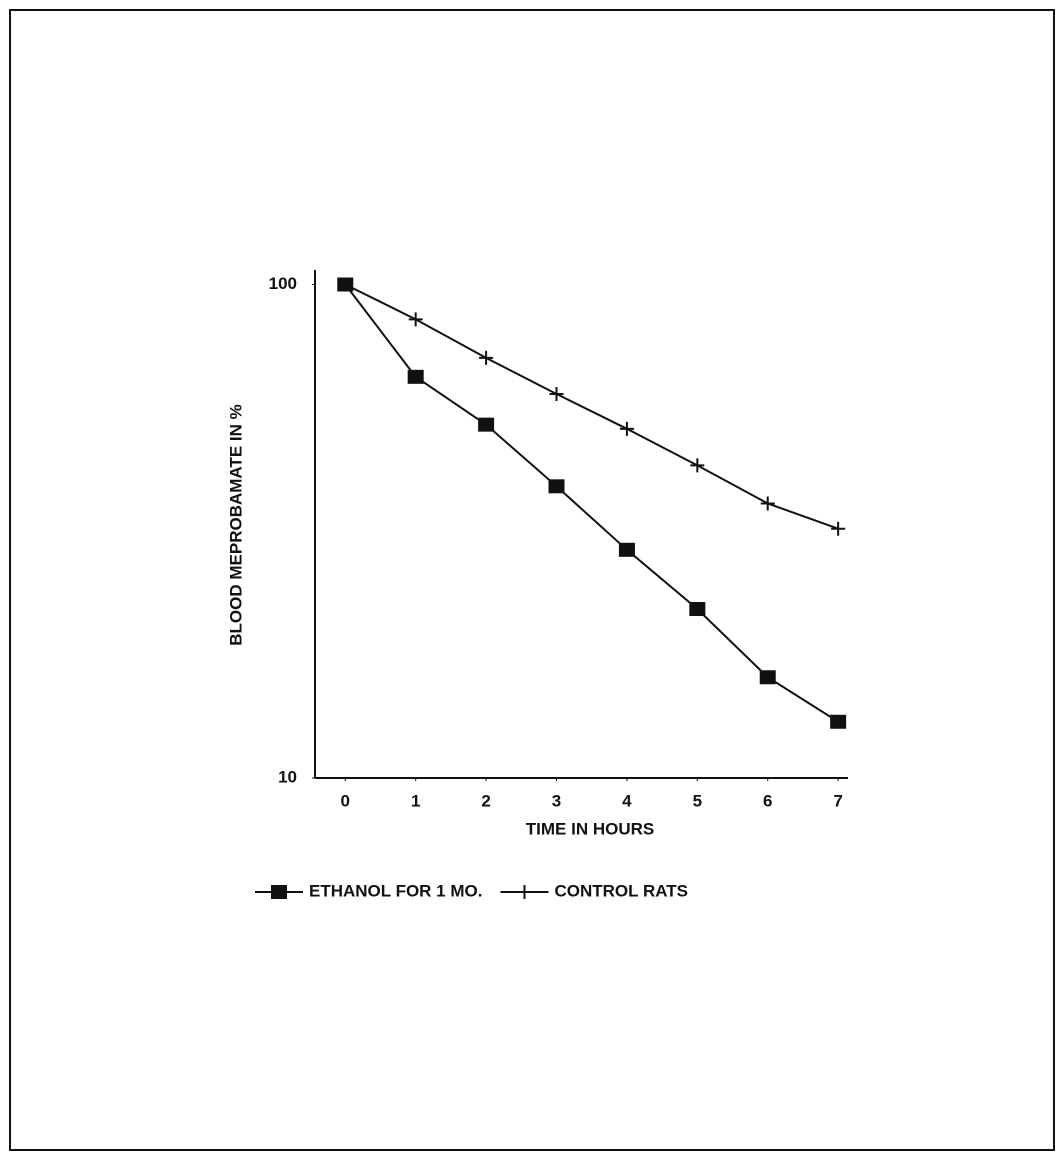 This screenshot has height=1159, width=1059. I want to click on x-tick-label: 6, so click(767, 800).